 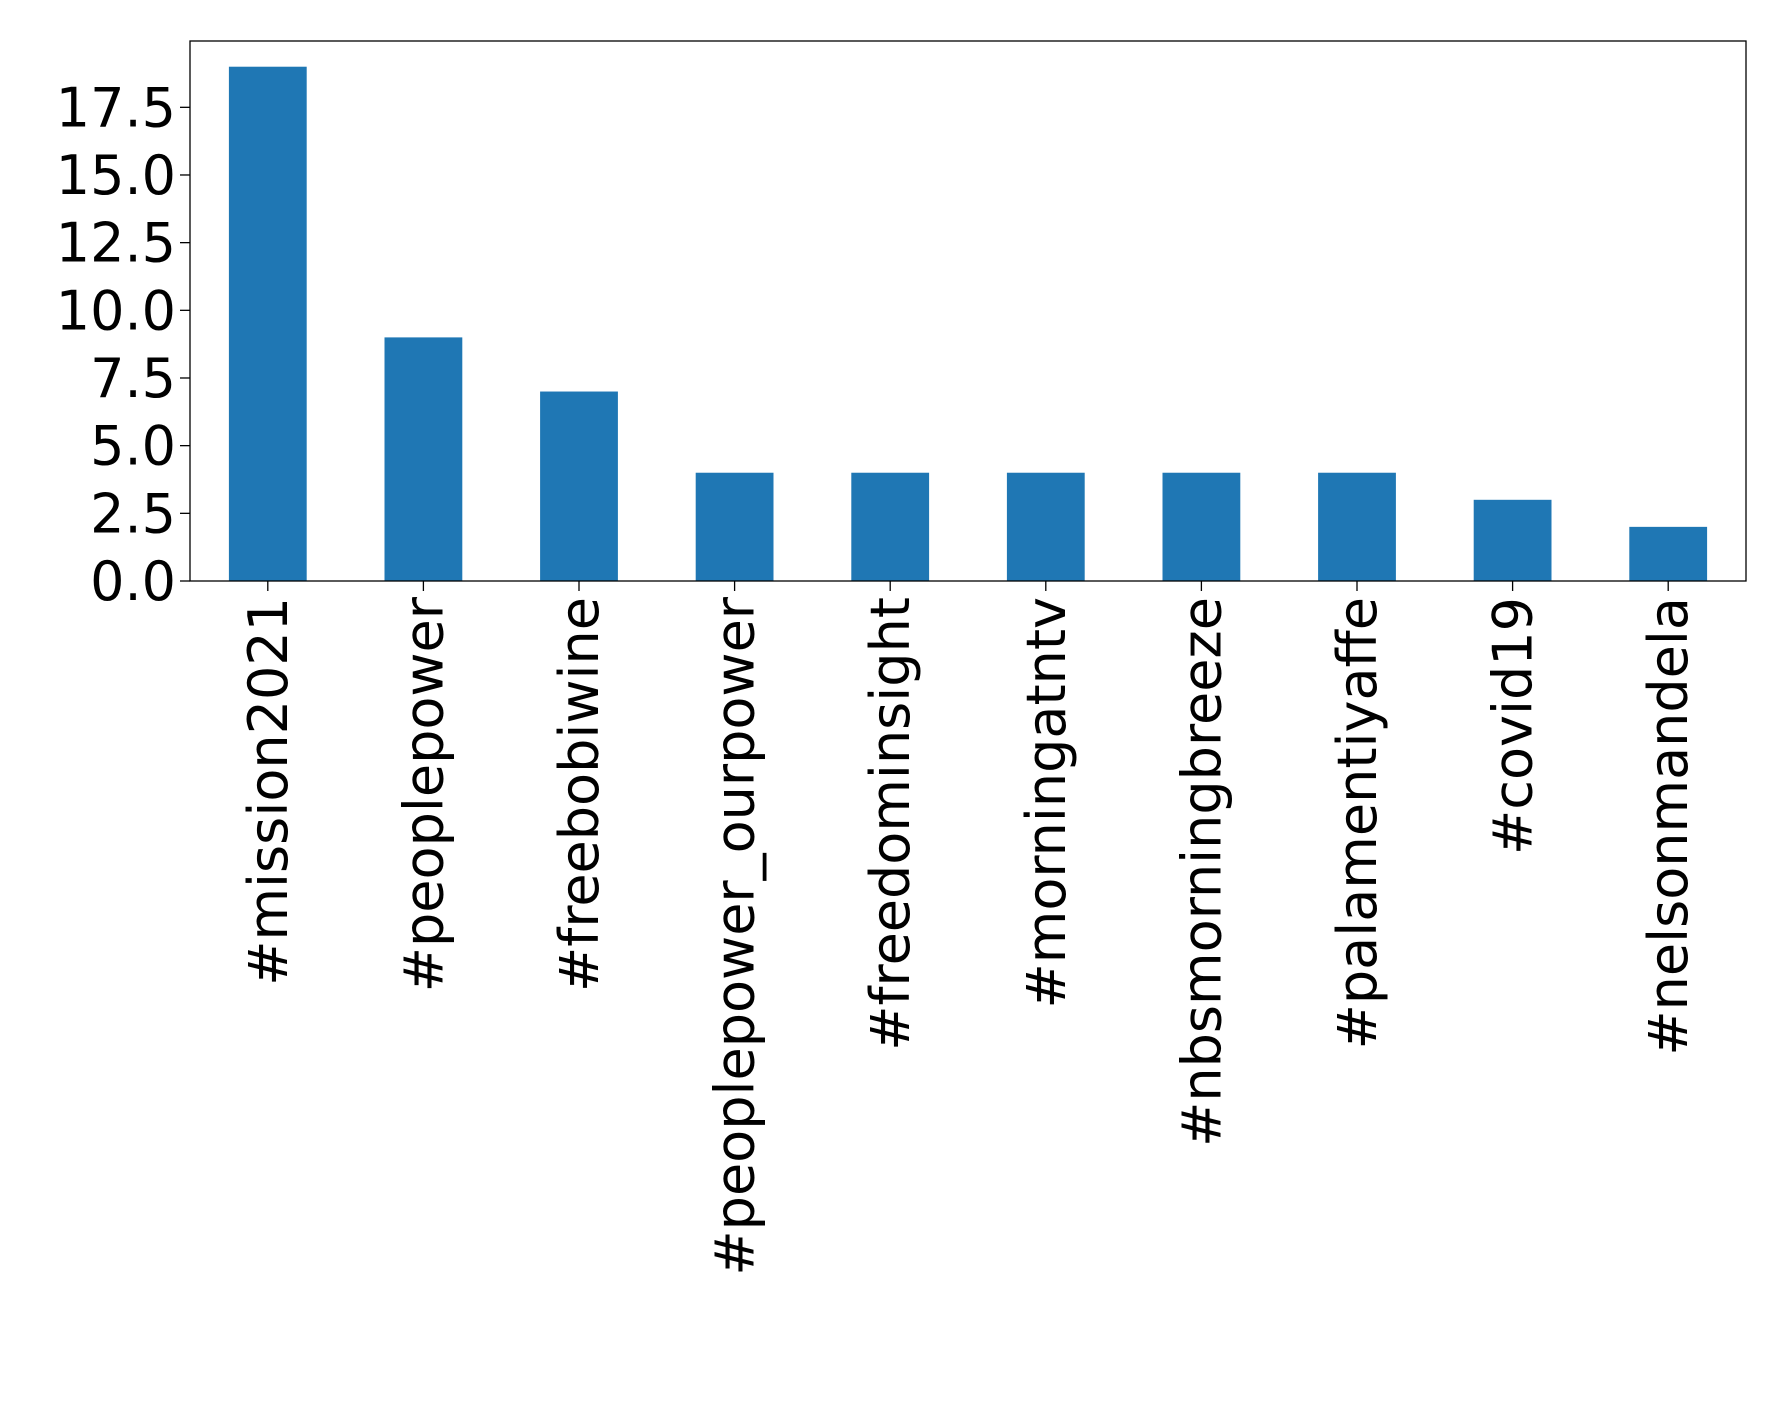 I want to click on x-tick-label: #palamentiyaffe, so click(x=1357, y=823).